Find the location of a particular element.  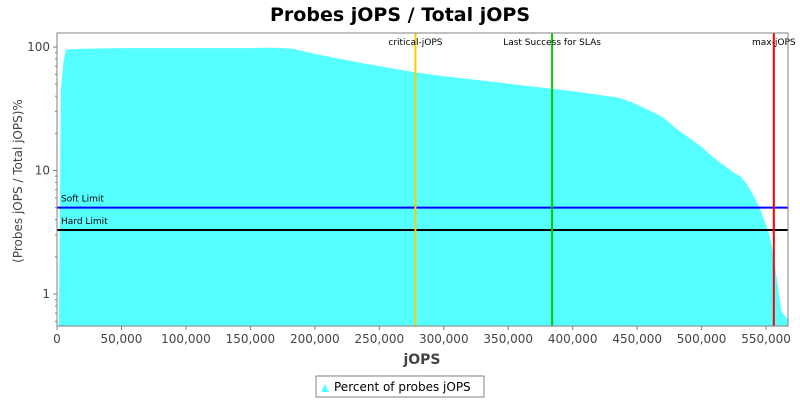

x-tick-label: 150,000 is located at coordinates (251, 339).